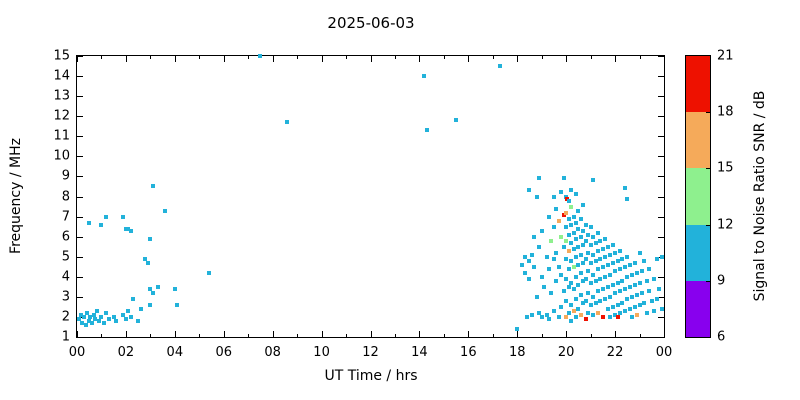 The image size is (800, 400). What do you see at coordinates (65, 277) in the screenshot?
I see `y-tick-label: 4` at bounding box center [65, 277].